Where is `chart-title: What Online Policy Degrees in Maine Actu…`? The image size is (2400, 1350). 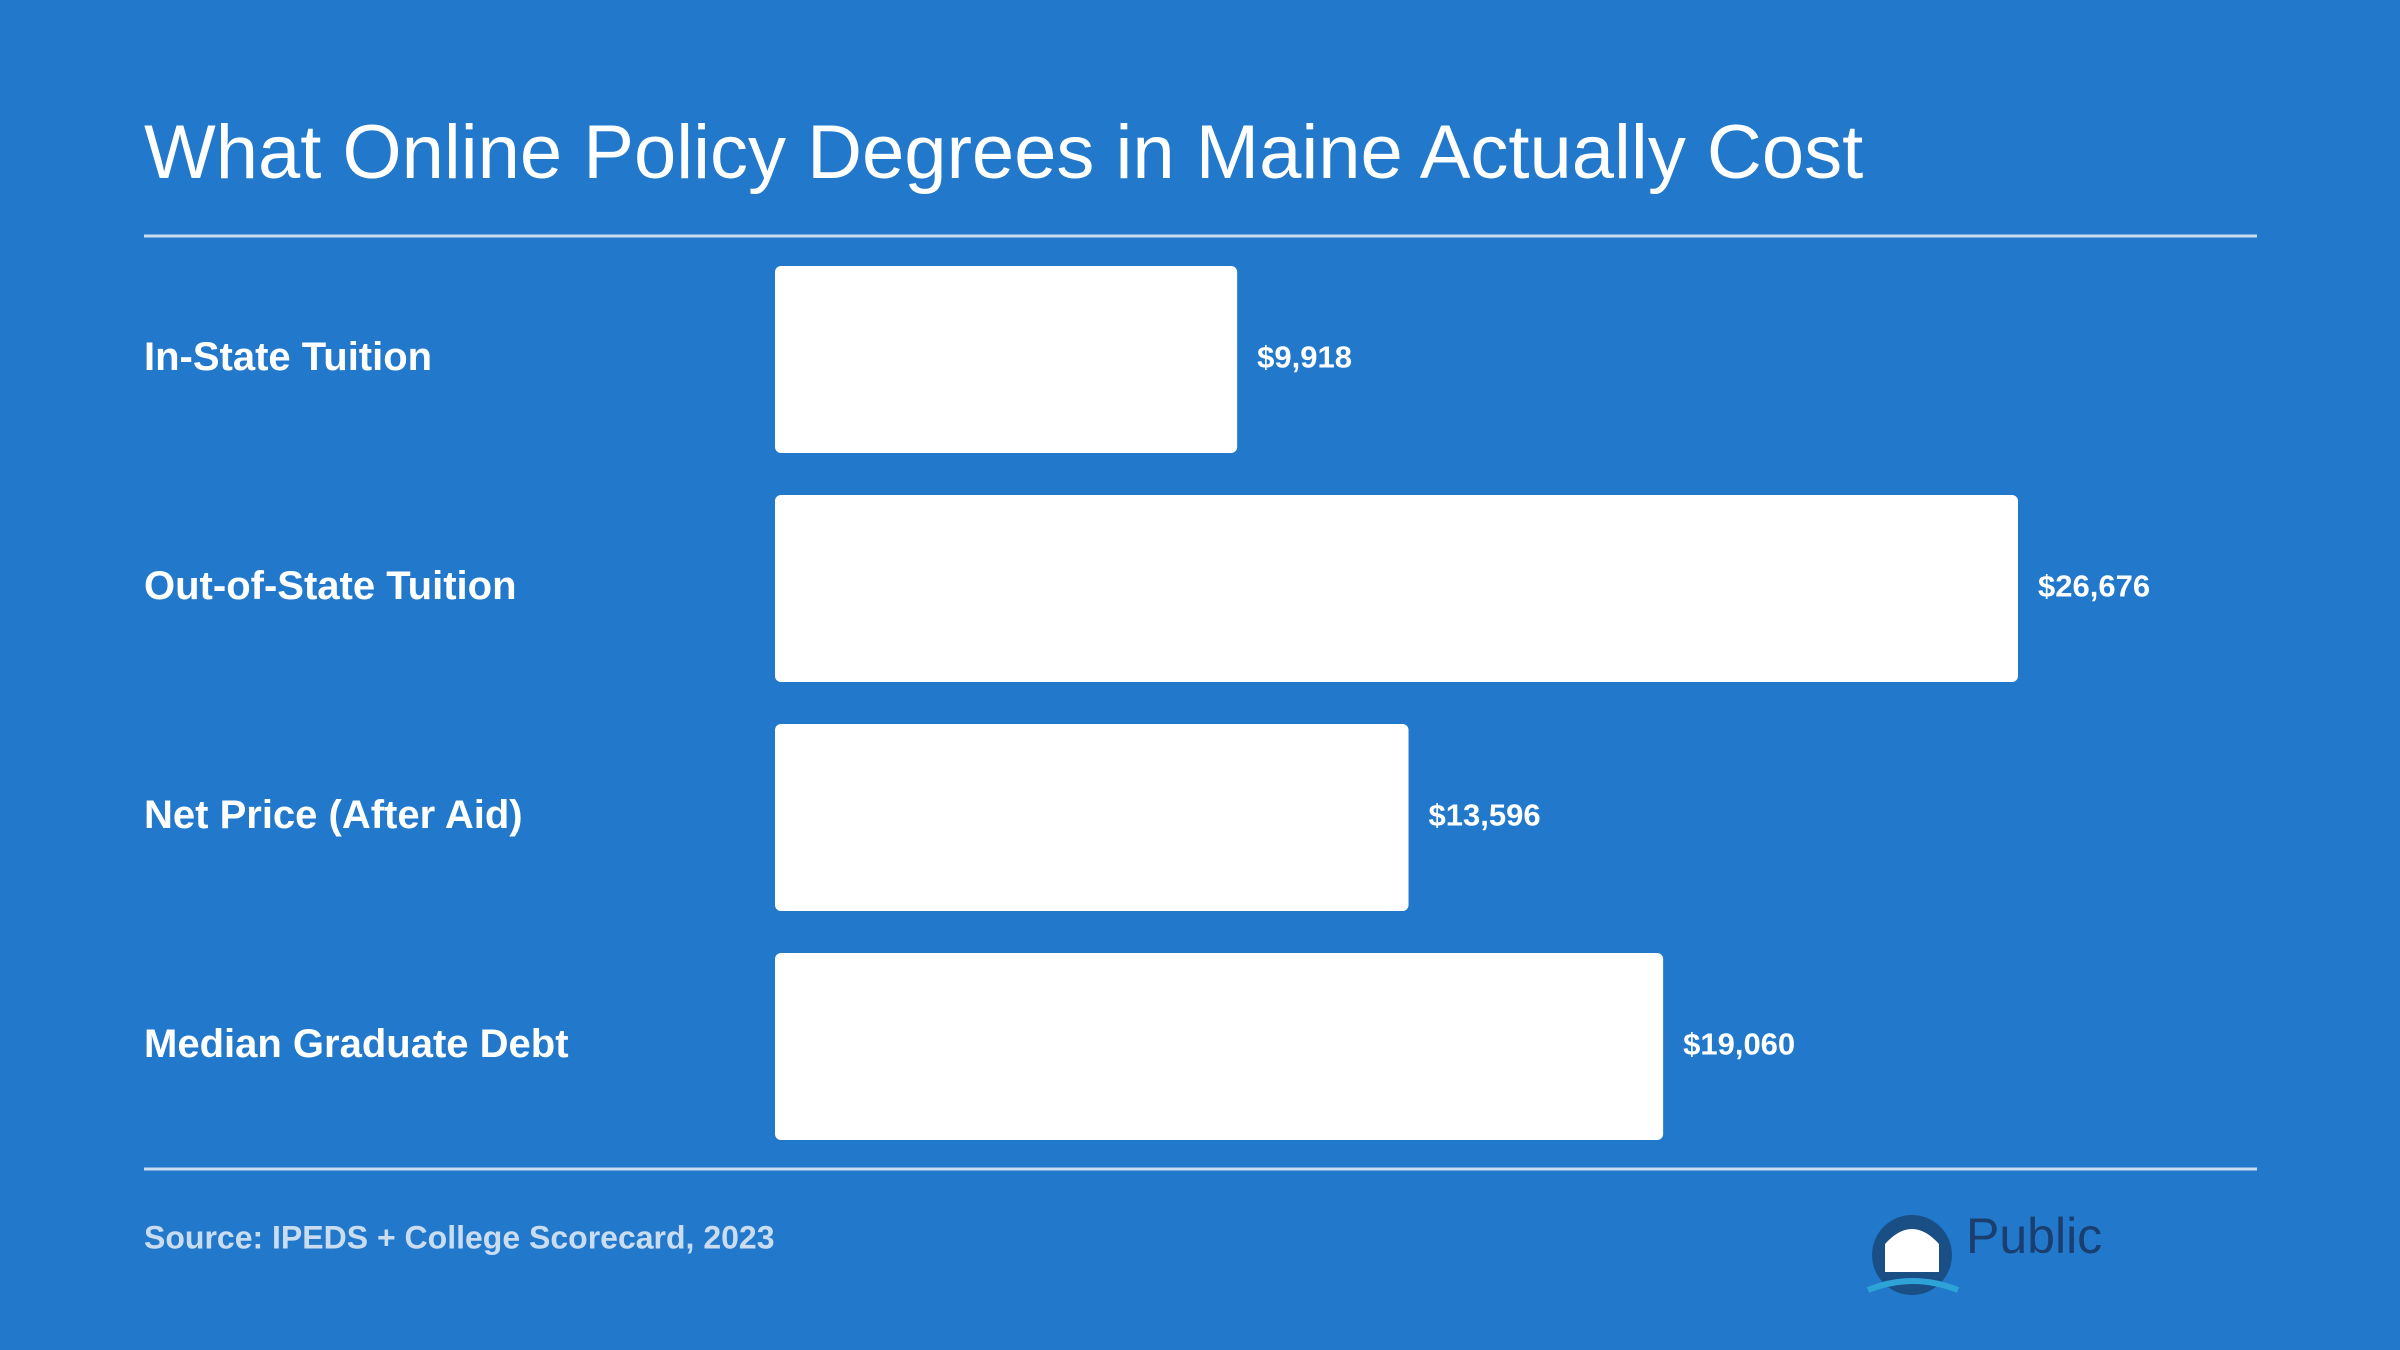 chart-title: What Online Policy Degrees in Maine Actu… is located at coordinates (1003, 152).